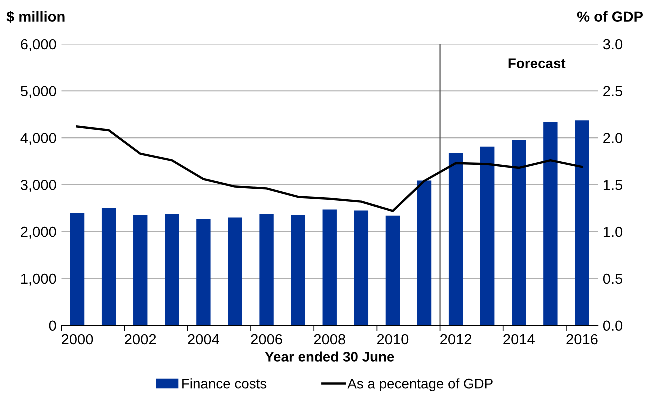 This screenshot has height=402, width=650. What do you see at coordinates (613, 91) in the screenshot?
I see `y2-tick-label: 2.5` at bounding box center [613, 91].